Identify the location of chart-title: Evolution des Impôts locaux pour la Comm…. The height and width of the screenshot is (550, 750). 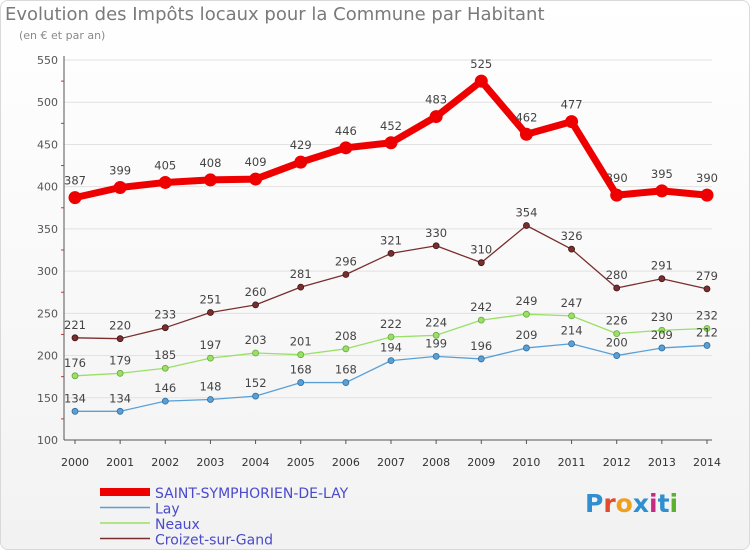
(275, 14).